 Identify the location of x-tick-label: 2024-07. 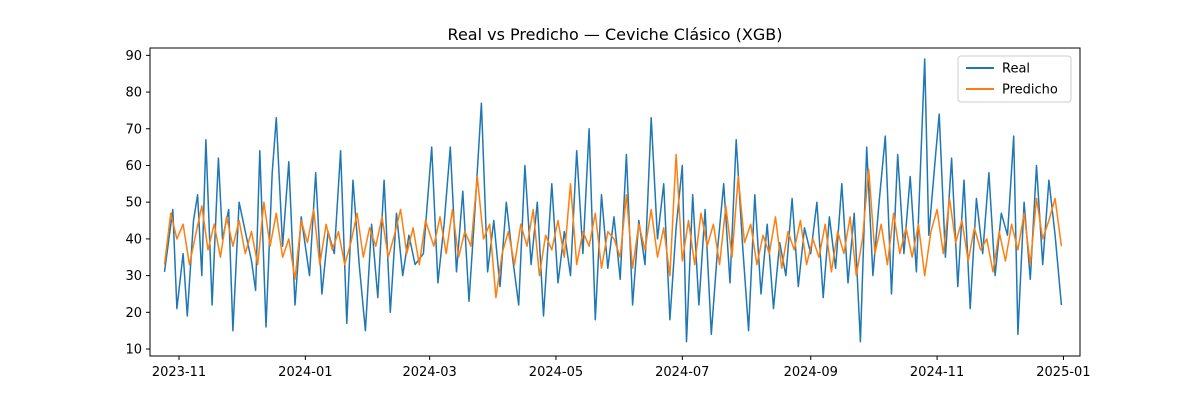
(682, 372).